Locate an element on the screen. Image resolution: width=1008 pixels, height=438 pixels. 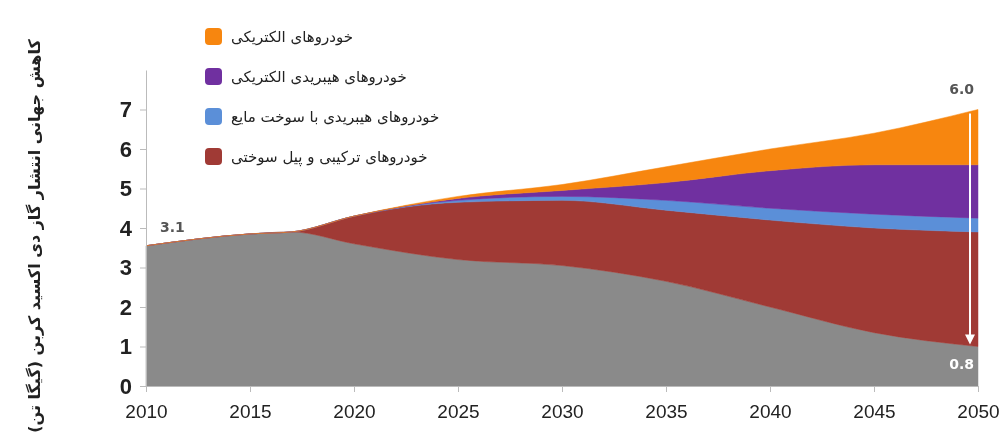
x-tick-label: 2010 is located at coordinates (146, 411).